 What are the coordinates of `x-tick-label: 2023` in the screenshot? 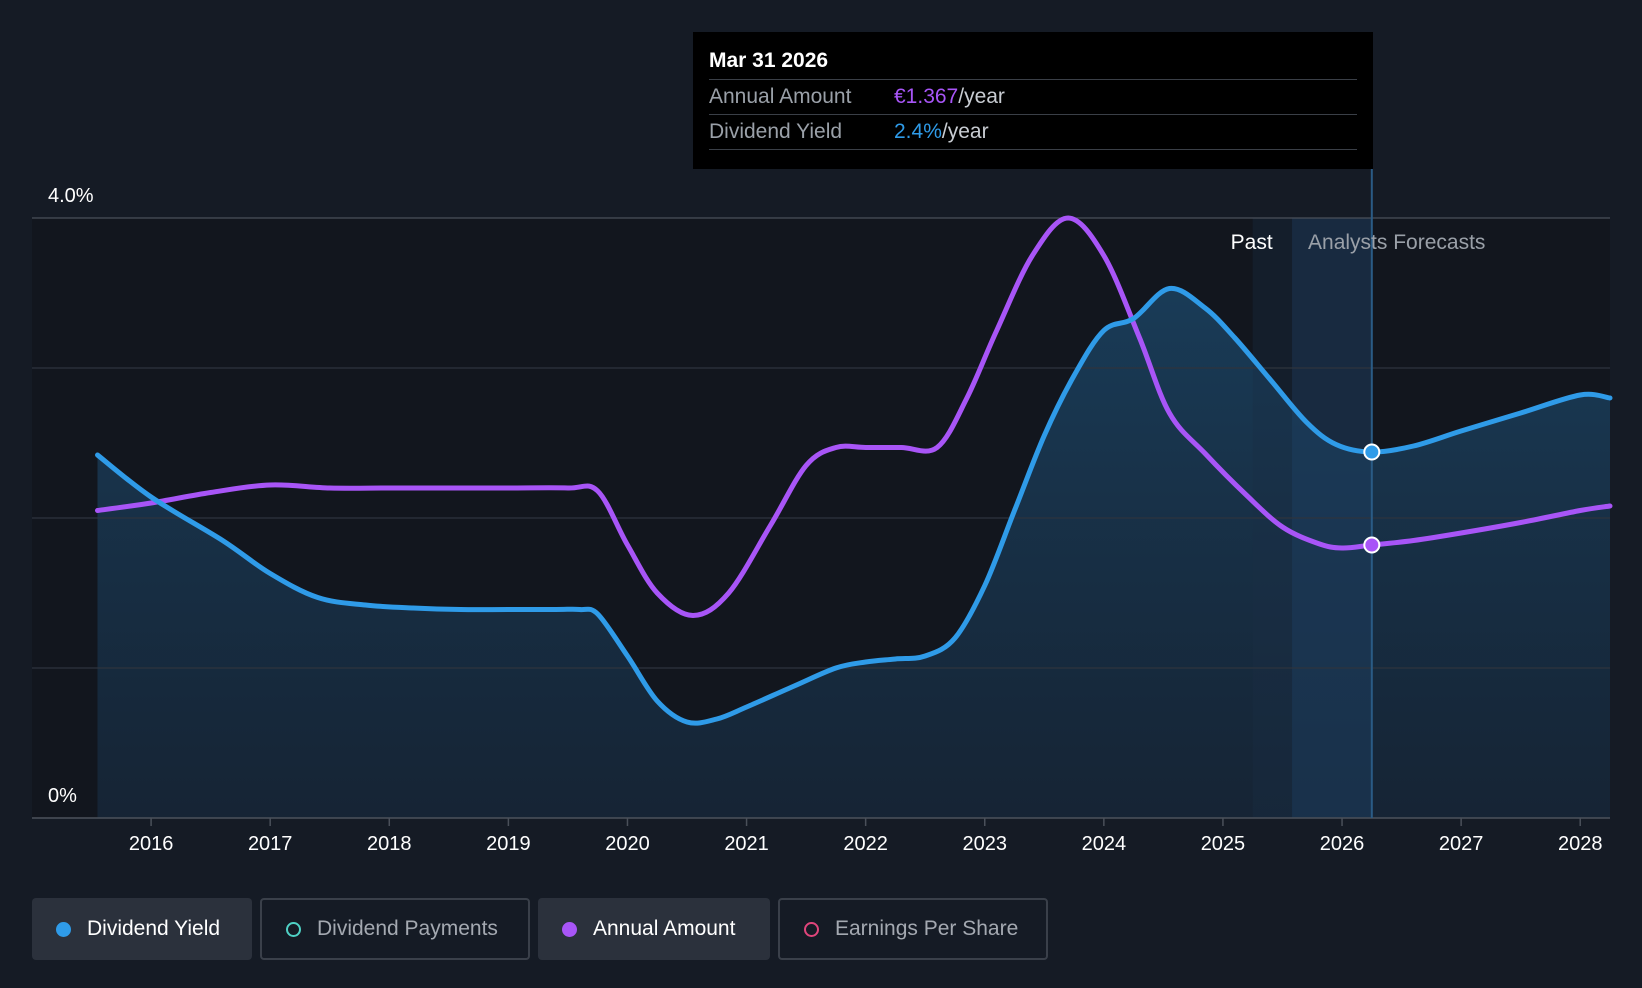 It's located at (985, 844).